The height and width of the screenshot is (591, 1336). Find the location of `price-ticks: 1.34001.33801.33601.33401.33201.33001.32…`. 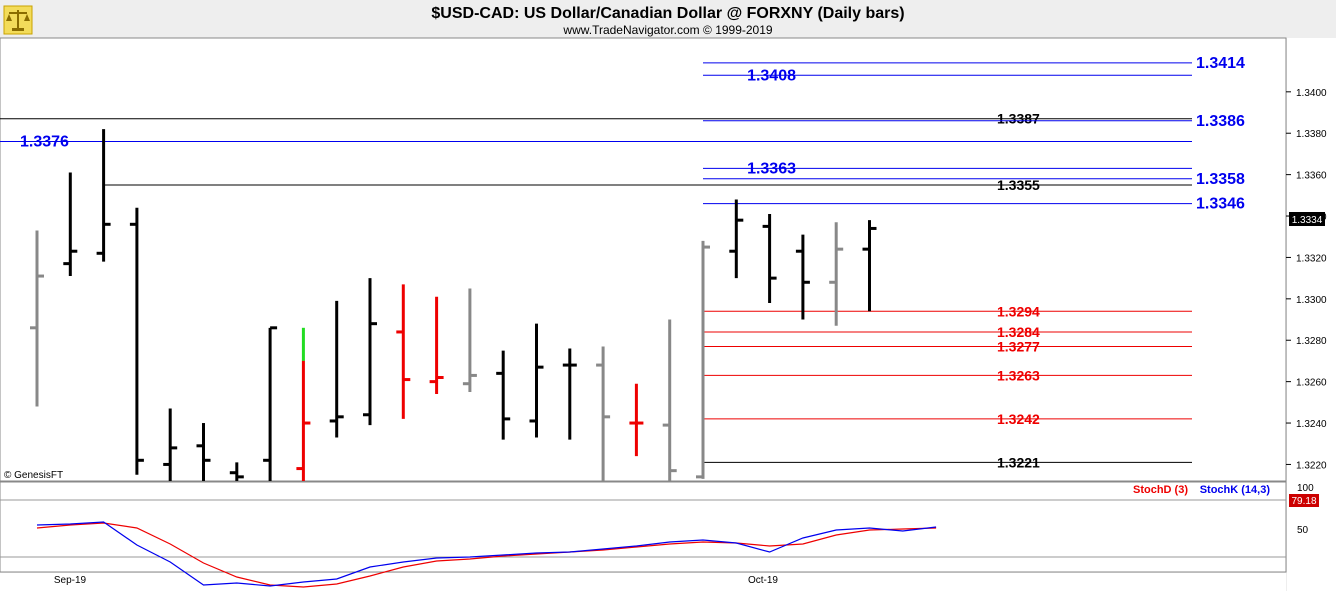

price-ticks: 1.34001.33801.33601.33401.33201.33001.32… is located at coordinates (1306, 279).